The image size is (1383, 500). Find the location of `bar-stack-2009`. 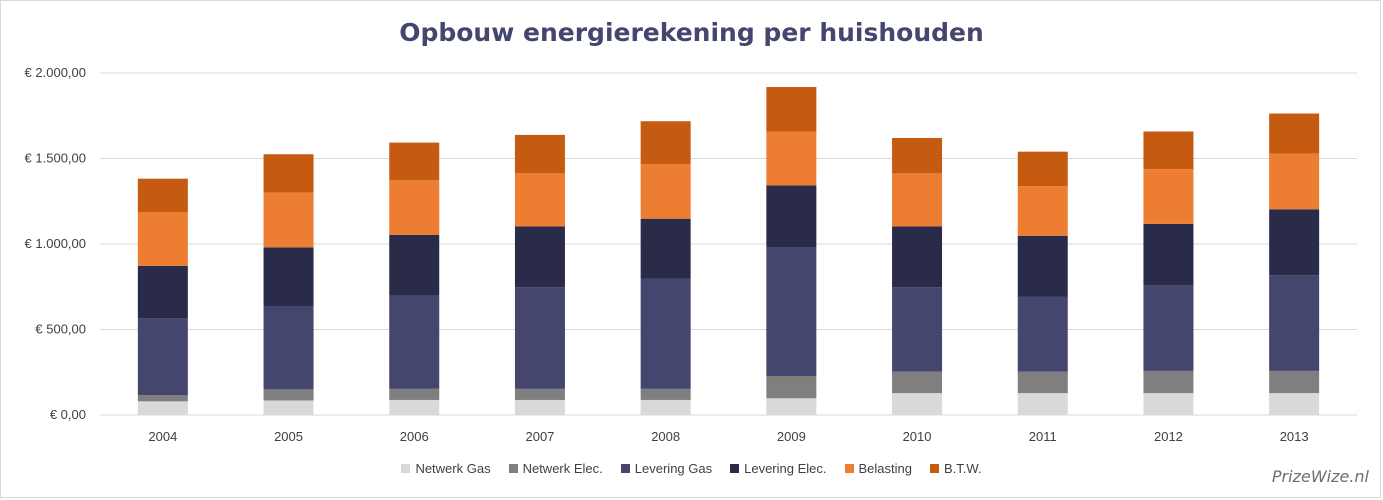

bar-stack-2009 is located at coordinates (791, 251).